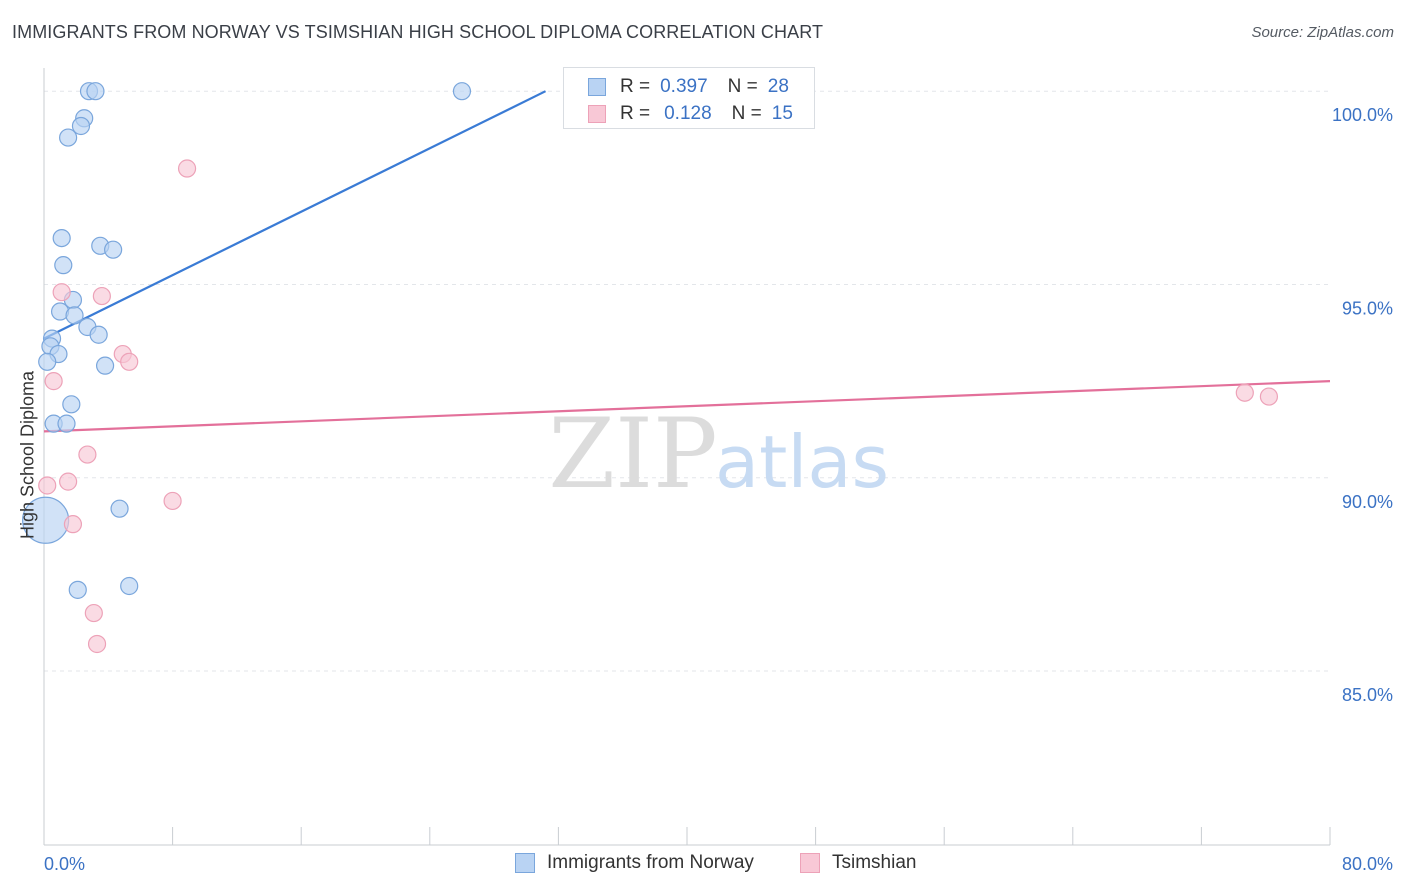  I want to click on legend-row-norway: R = 0.397 N = 28, so click(688, 87).